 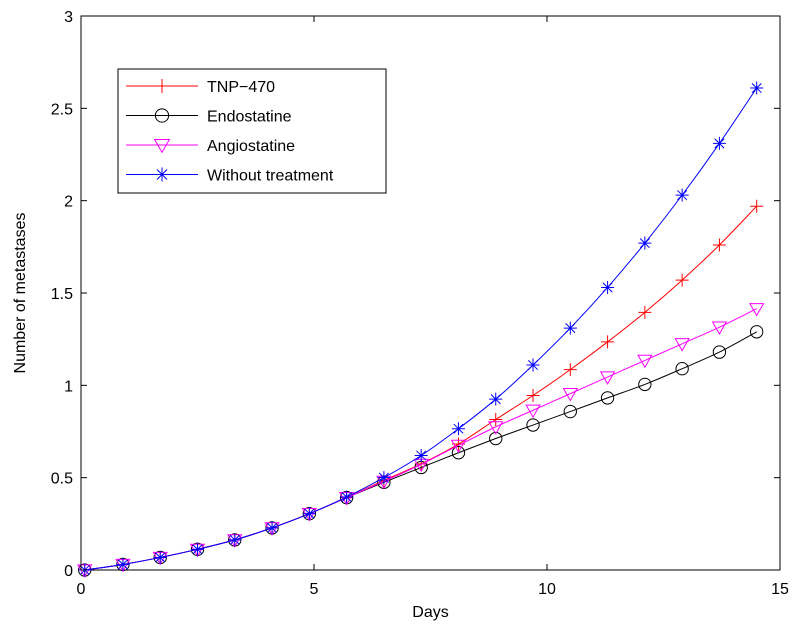 I want to click on y-tick-label: 3, so click(x=68, y=17).